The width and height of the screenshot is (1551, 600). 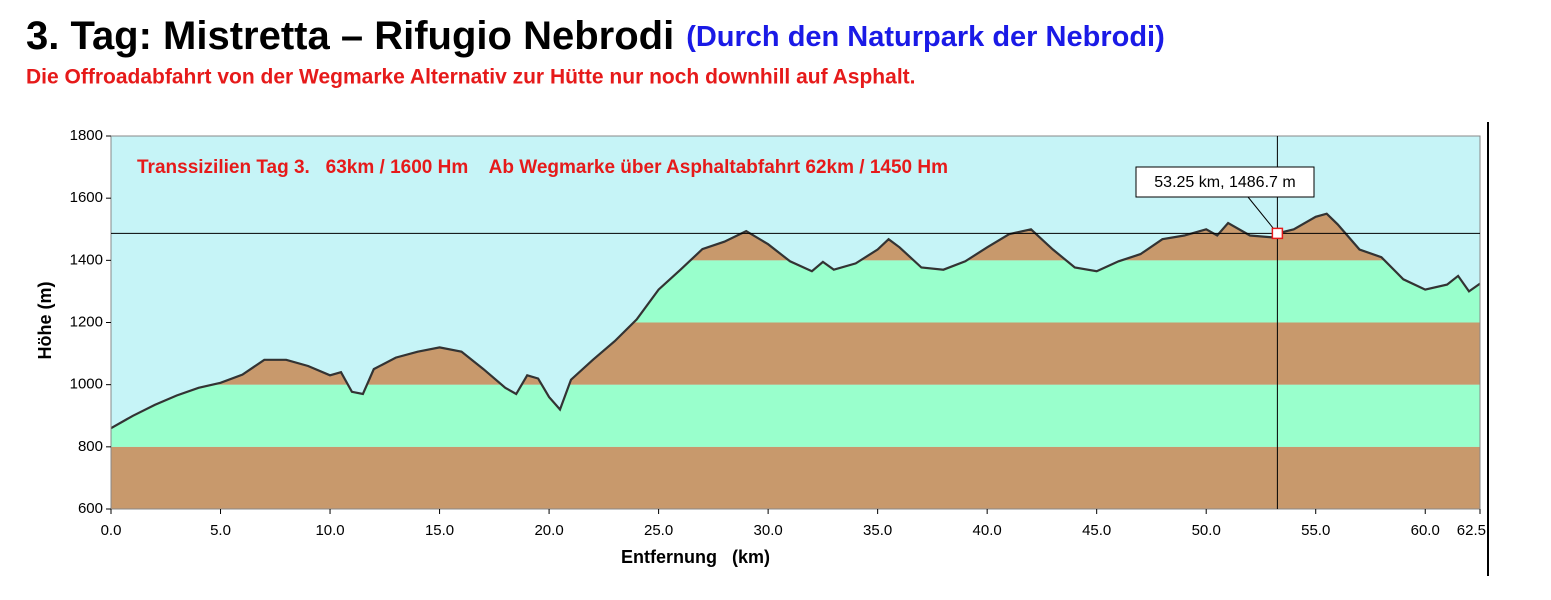 I want to click on y-tick-label: 1600, so click(x=86, y=197).